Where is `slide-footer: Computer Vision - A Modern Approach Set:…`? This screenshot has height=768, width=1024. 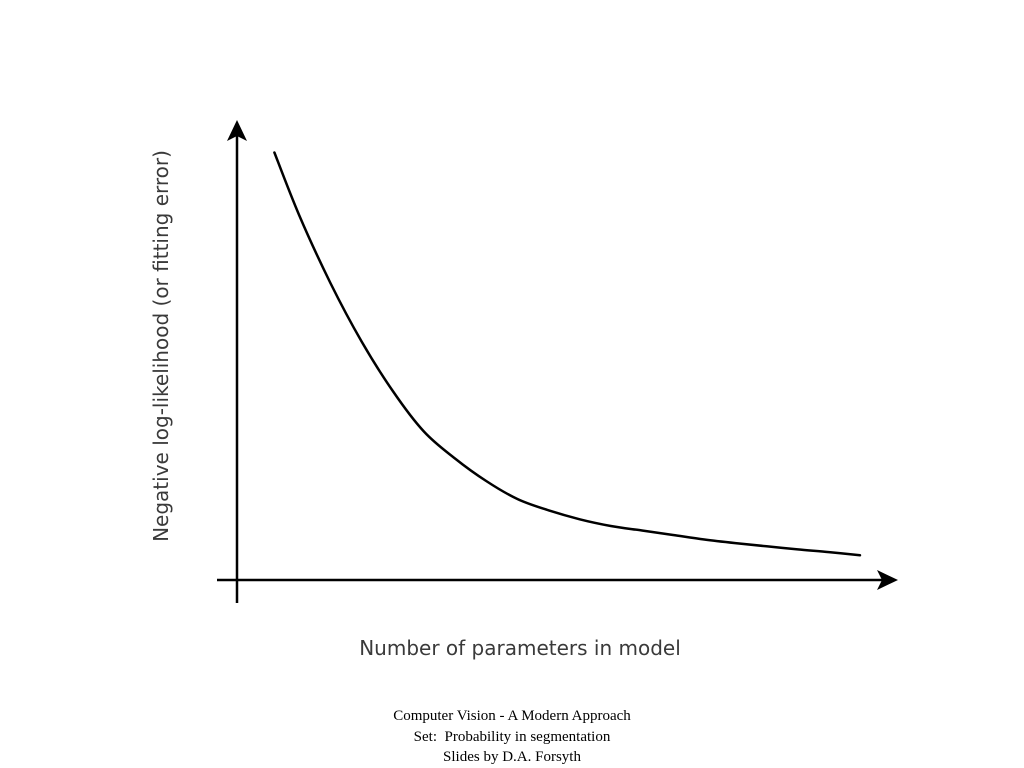 slide-footer: Computer Vision - A Modern Approach Set:… is located at coordinates (512, 737).